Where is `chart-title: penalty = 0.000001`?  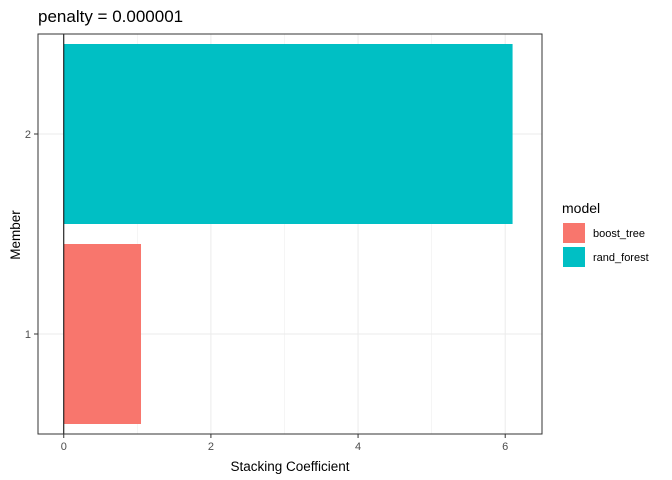 chart-title: penalty = 0.000001 is located at coordinates (110, 16).